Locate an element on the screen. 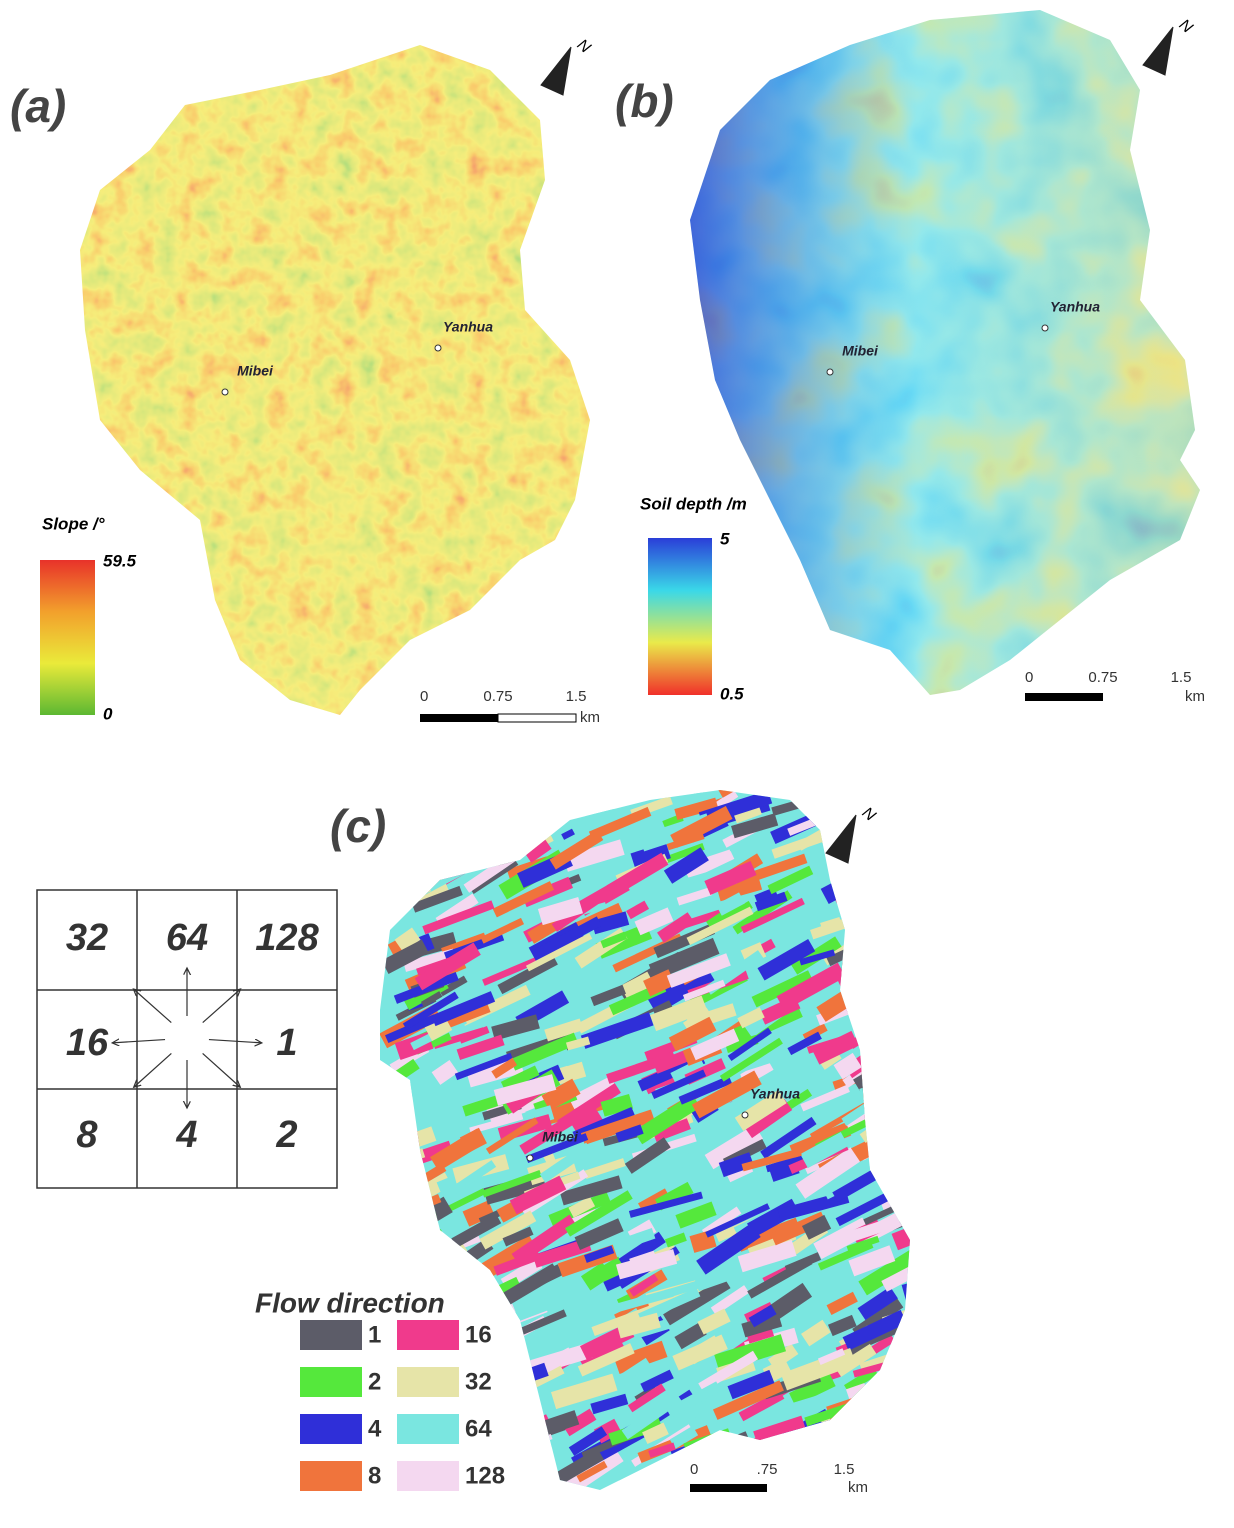 The width and height of the screenshot is (1234, 1528). grid-label: 2 is located at coordinates (286, 1135).